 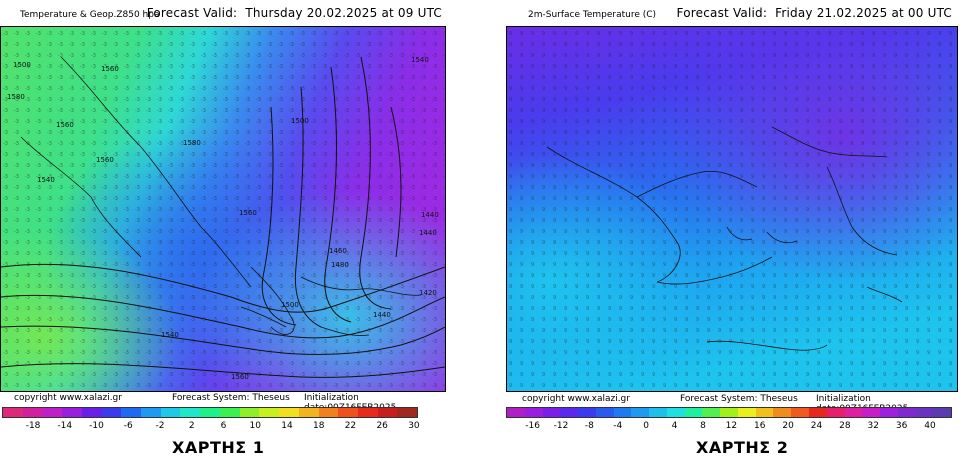 I want to click on scale-tick-label: 28, so click(x=845, y=426).